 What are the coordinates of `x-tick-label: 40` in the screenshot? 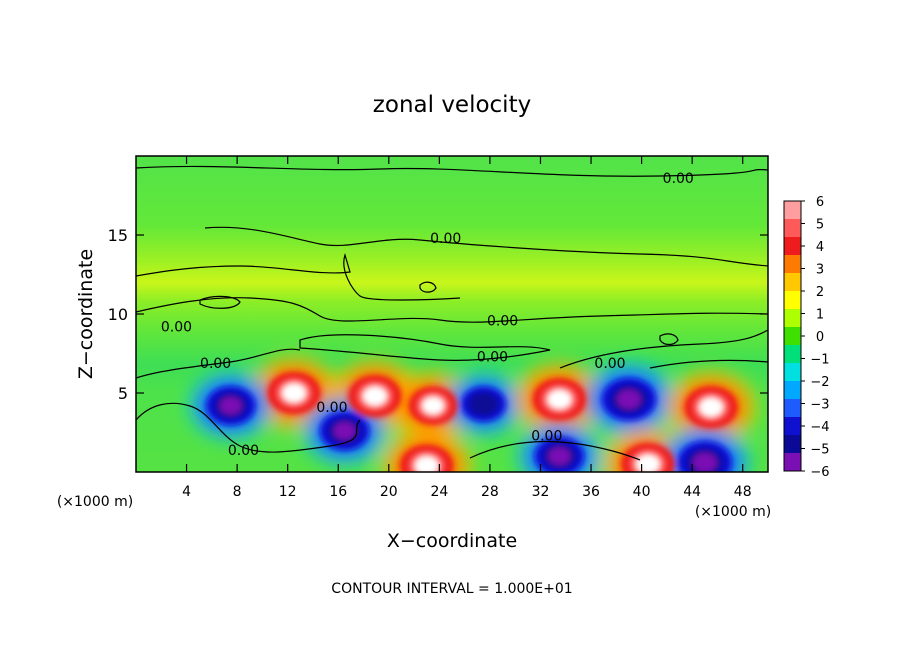 It's located at (642, 492).